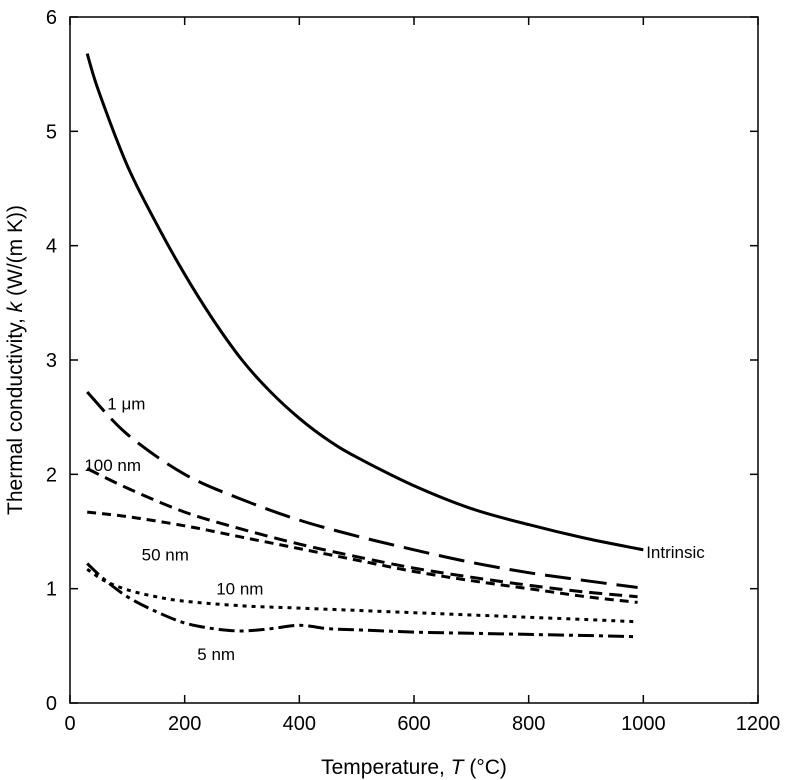 Image resolution: width=789 pixels, height=780 pixels. Describe the element at coordinates (112, 465) in the screenshot. I see `series-label-100-nm: 100 nm` at that location.